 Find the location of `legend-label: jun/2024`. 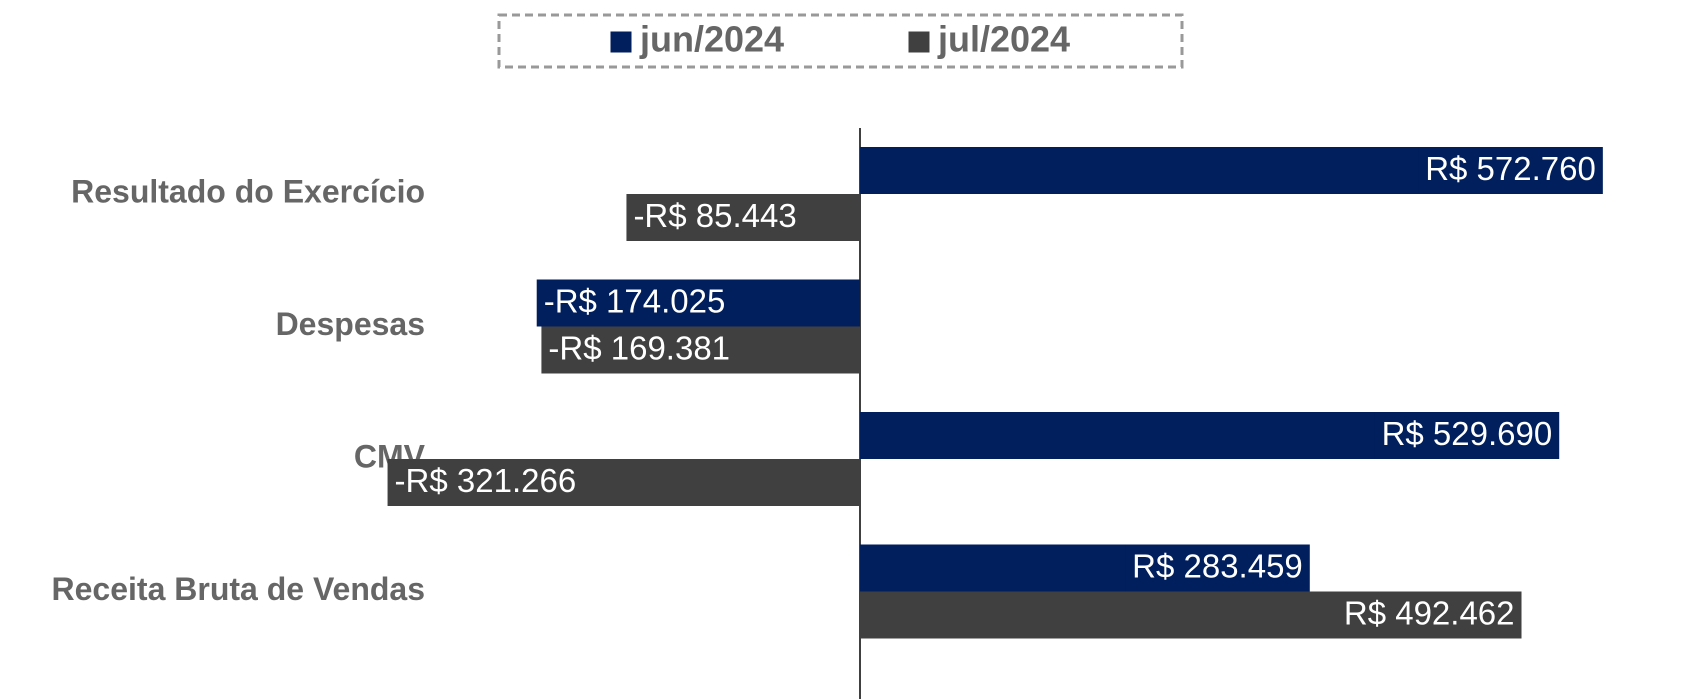

legend-label: jun/2024 is located at coordinates (711, 39).